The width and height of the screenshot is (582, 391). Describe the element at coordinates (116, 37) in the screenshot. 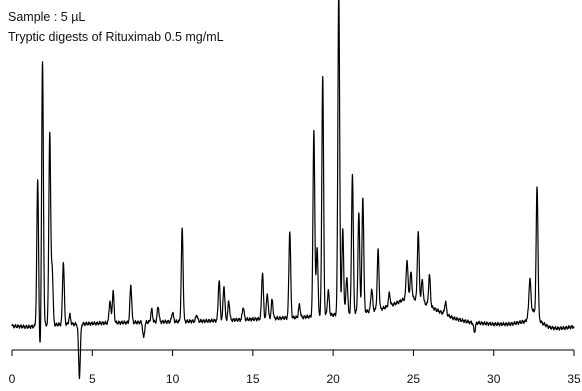

I see `sample-description-annotation: Tryptic digests of Rituximab 0.5 mg/mL` at that location.